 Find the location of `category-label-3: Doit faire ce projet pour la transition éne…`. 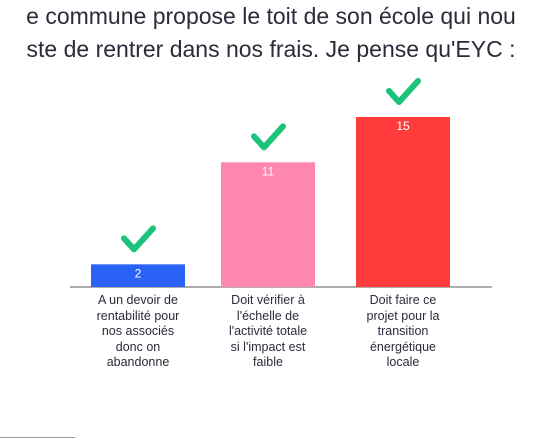

category-label-3: Doit faire ce projet pour la transition éne… is located at coordinates (403, 332).